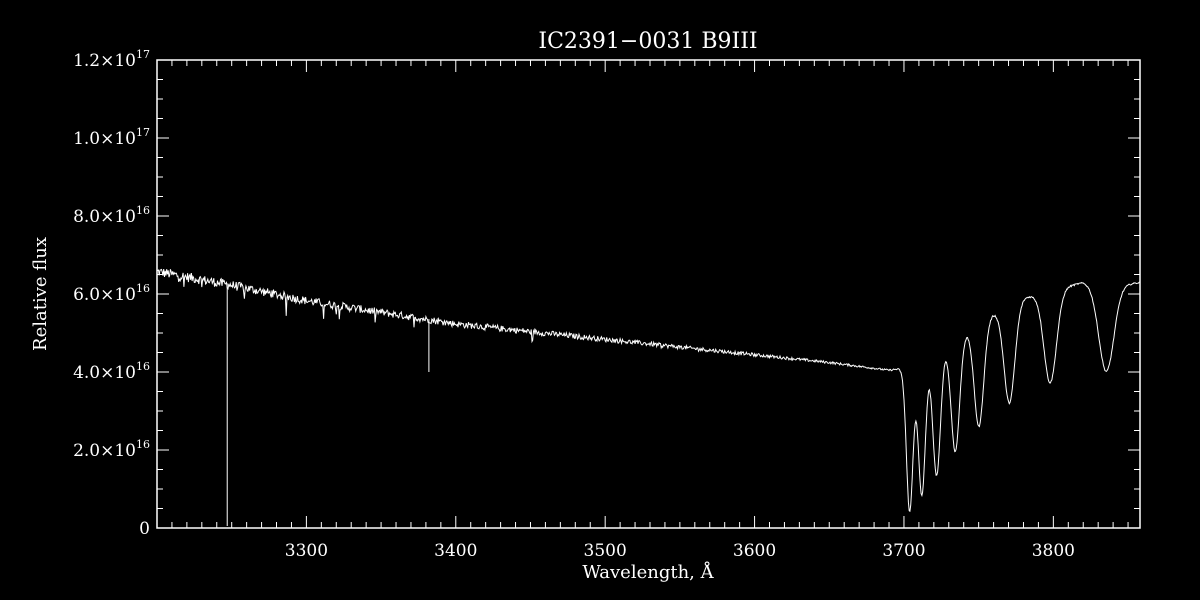 The width and height of the screenshot is (1200, 600). I want to click on spectrum-spikes, so click(328, 405).